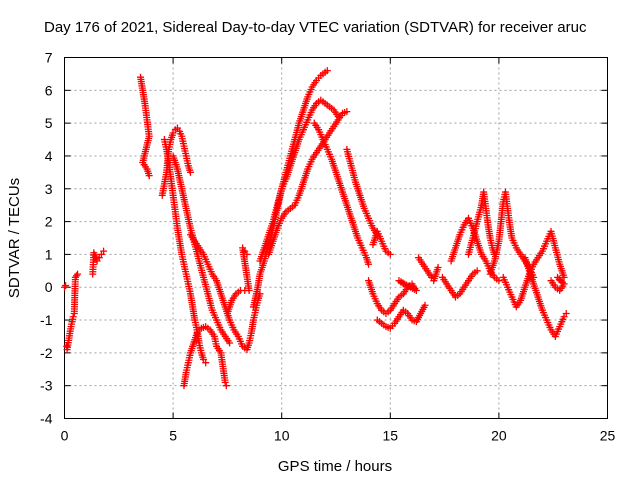 This screenshot has height=480, width=640. Describe the element at coordinates (145, 126) in the screenshot. I see `series-arc-c` at that location.